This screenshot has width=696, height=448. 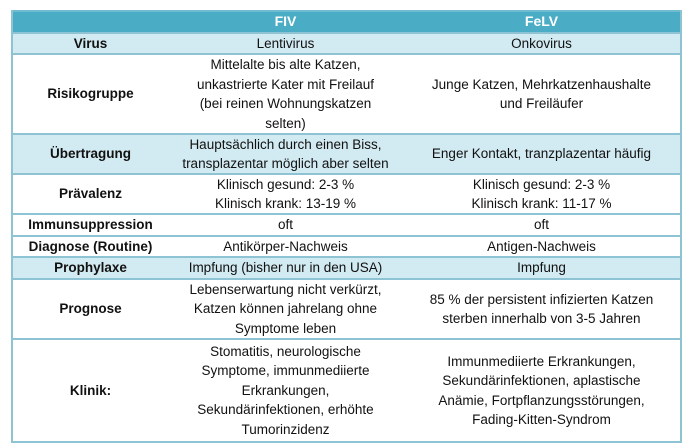 What do you see at coordinates (541, 268) in the screenshot?
I see `felv-cell: Impfung` at bounding box center [541, 268].